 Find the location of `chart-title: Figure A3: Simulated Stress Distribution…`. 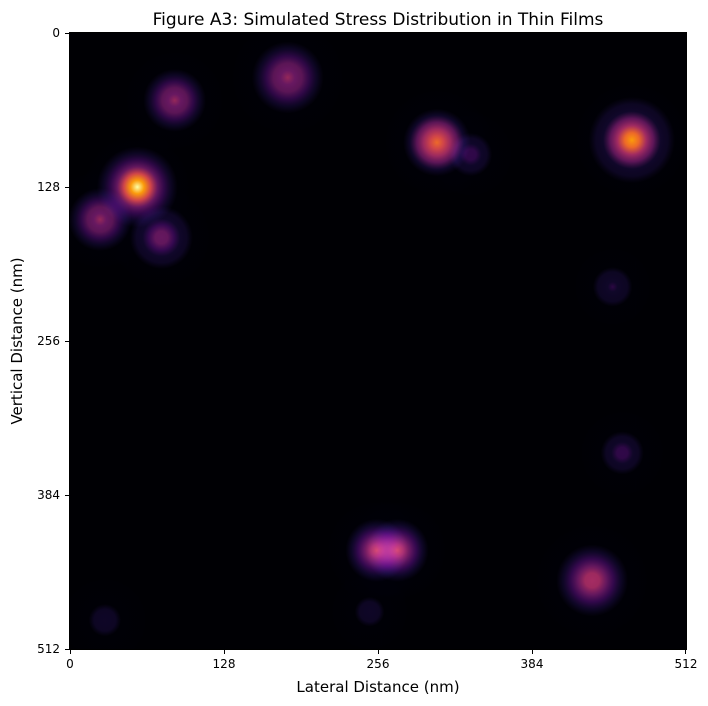

chart-title: Figure A3: Simulated Stress Distribution… is located at coordinates (378, 20).